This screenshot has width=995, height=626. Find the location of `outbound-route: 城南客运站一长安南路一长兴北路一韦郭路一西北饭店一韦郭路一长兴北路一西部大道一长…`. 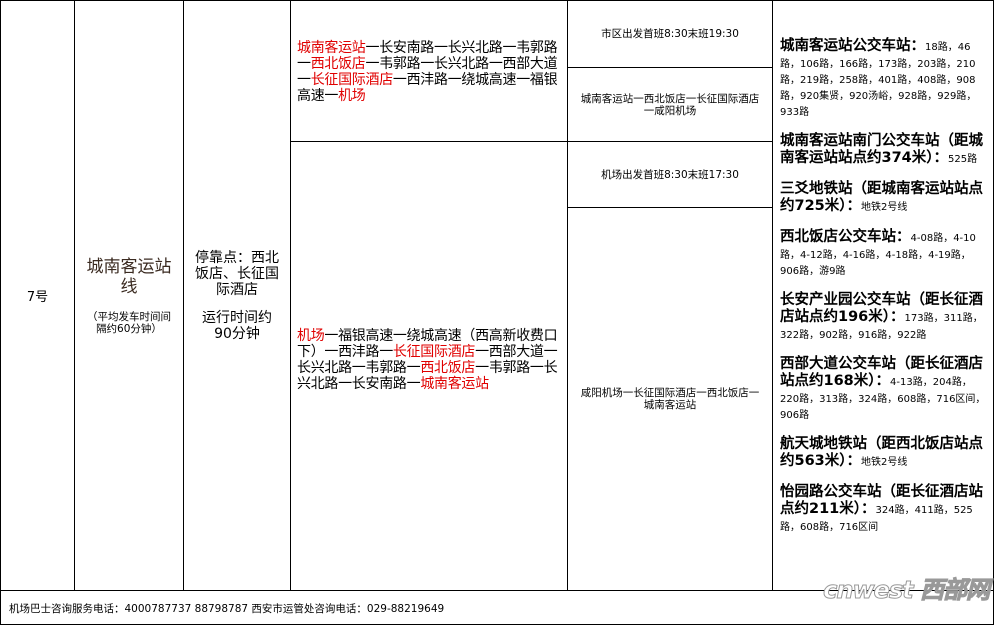

outbound-route: 城南客运站一长安南路一长兴北路一韦郭路一西北饭店一韦郭路一长兴北路一西部大道一长… is located at coordinates (429, 71).